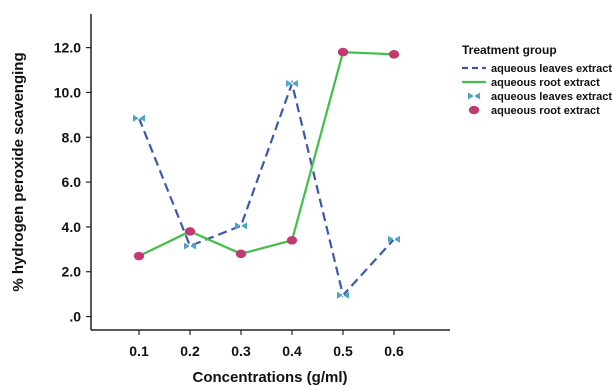 This screenshot has width=613, height=387. What do you see at coordinates (343, 351) in the screenshot?
I see `x-tick-label: 0.5` at bounding box center [343, 351].